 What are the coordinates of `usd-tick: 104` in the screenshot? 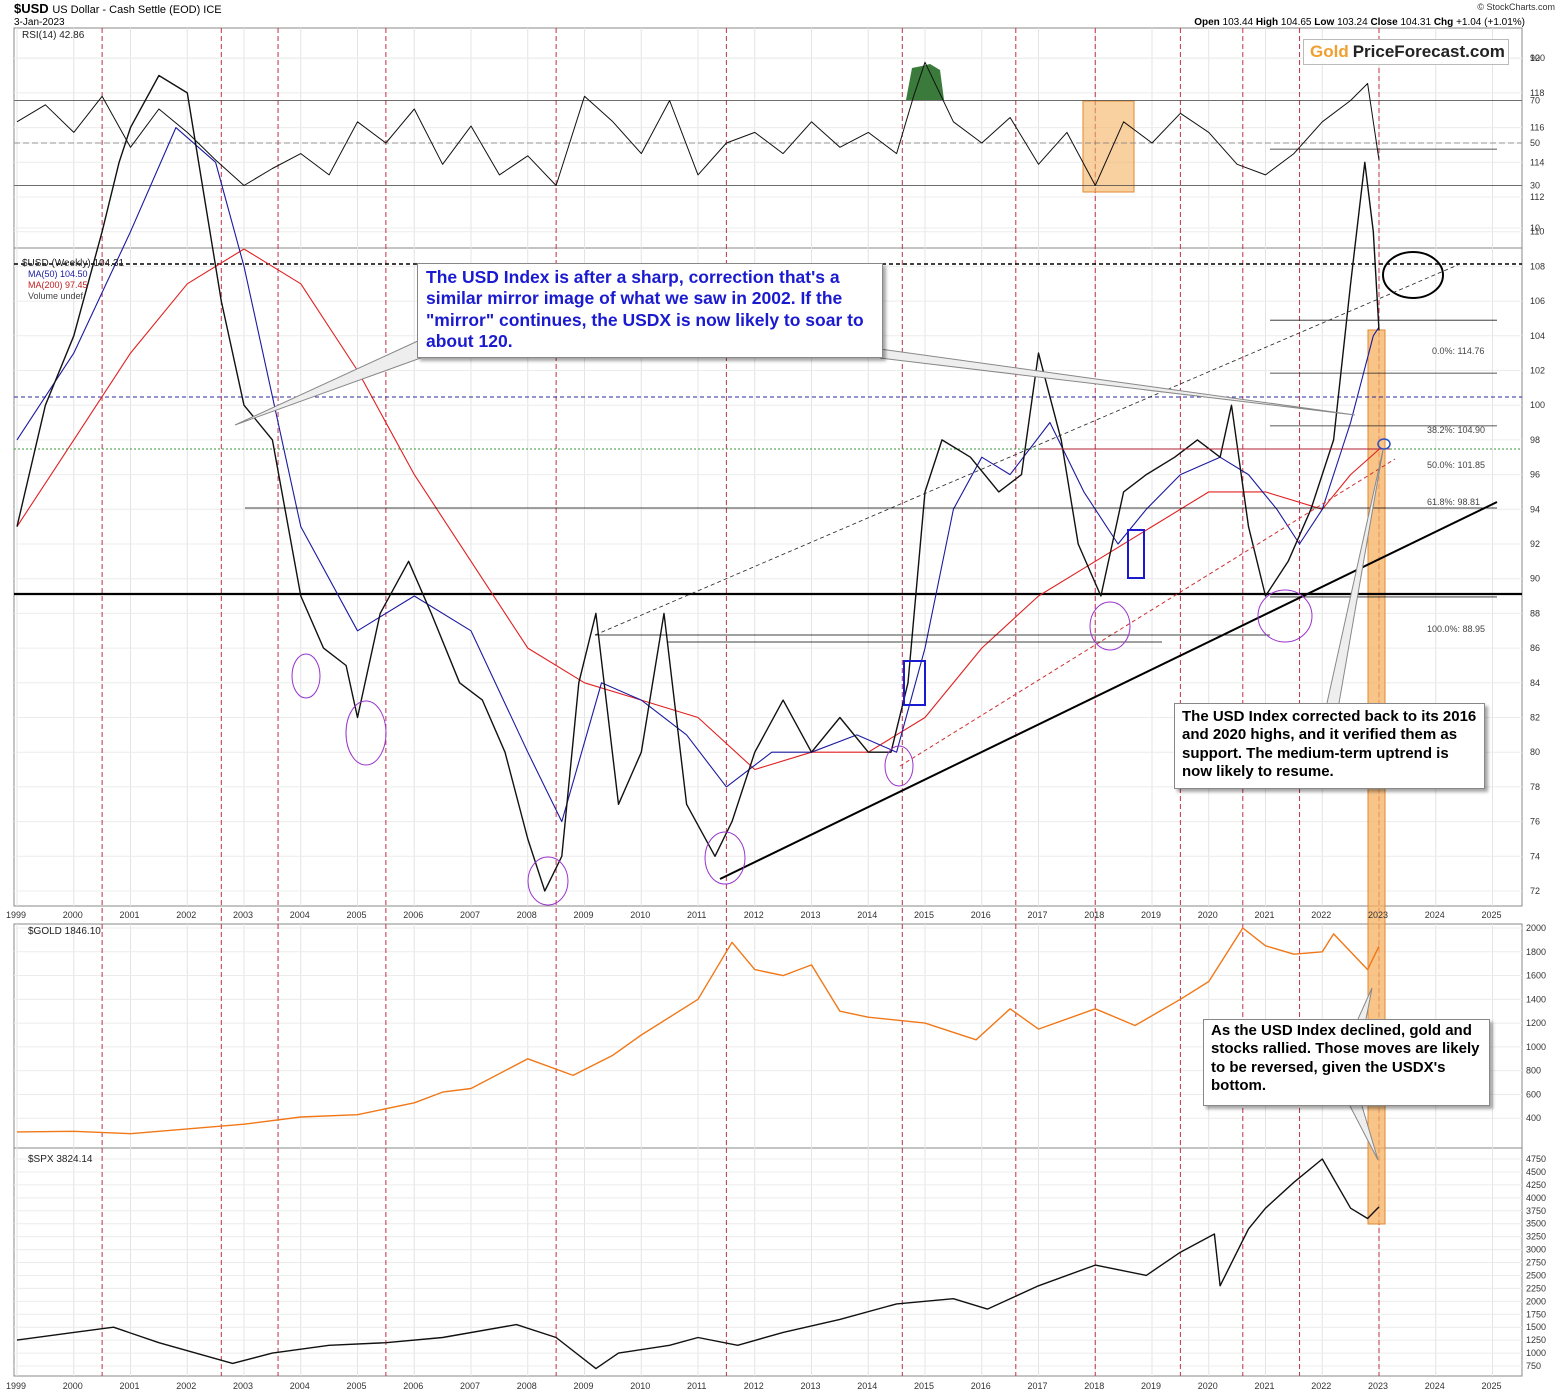 It's located at (1537, 336).